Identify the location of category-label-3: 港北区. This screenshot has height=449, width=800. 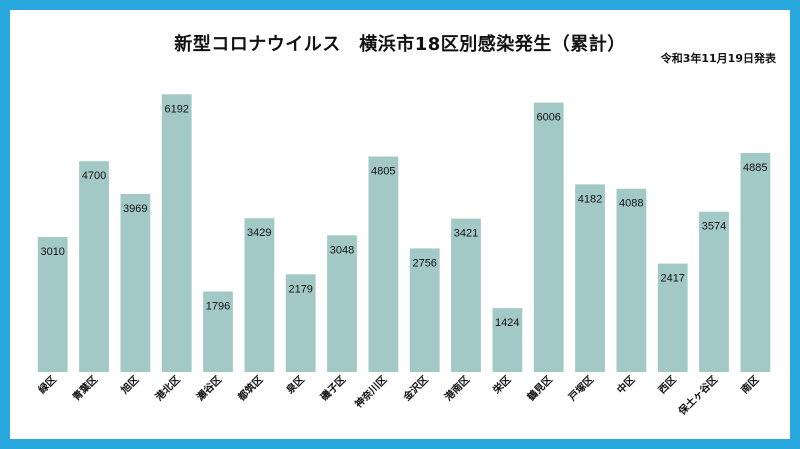
(167, 388).